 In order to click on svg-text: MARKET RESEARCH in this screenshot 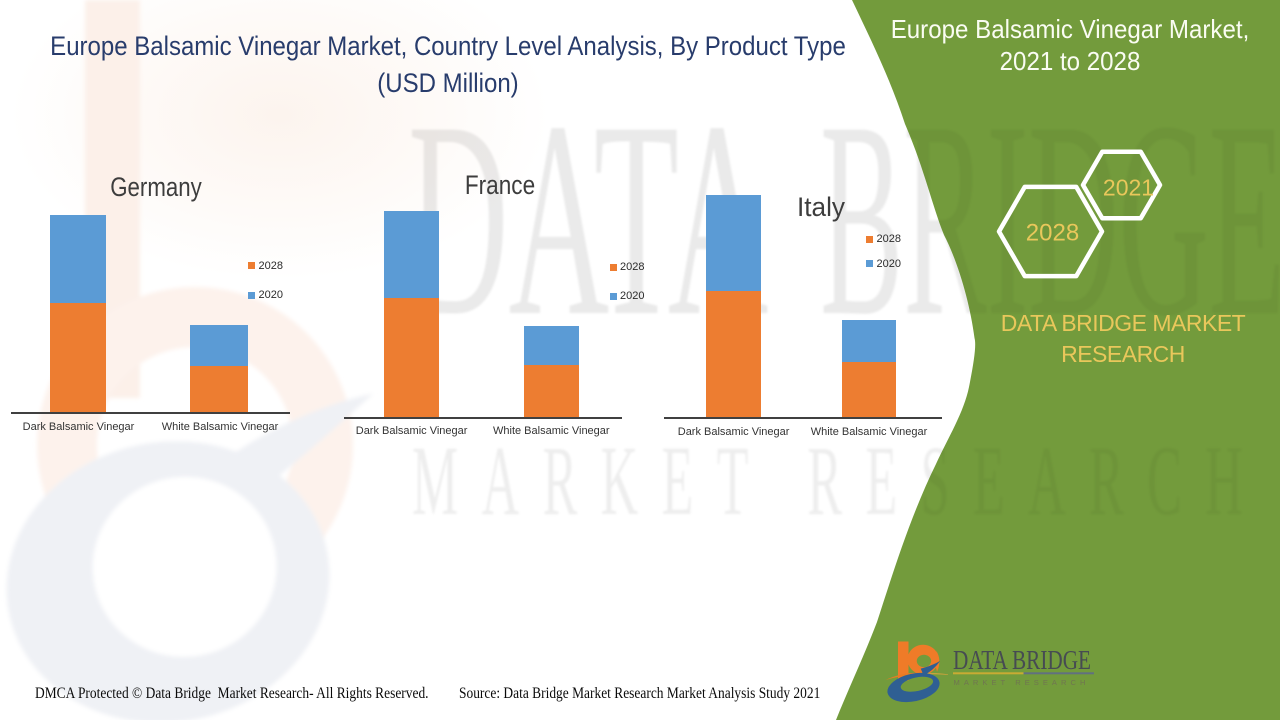, I will do `click(1022, 682)`.